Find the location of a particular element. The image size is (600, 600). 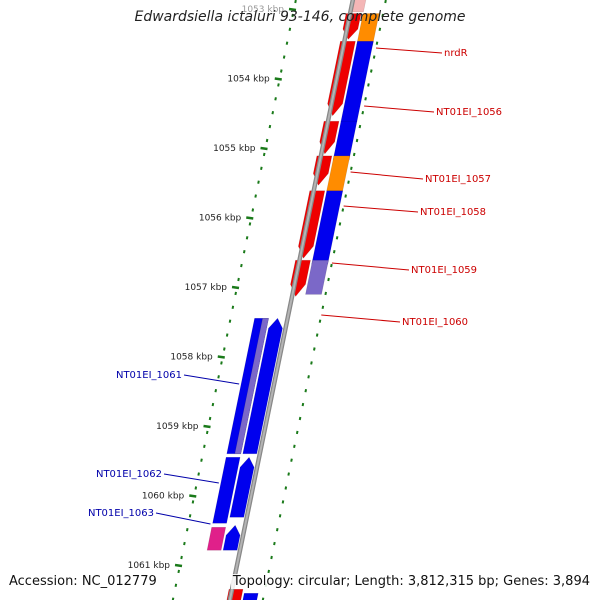

forward-gene-label: NT01EI_1059 is located at coordinates (444, 270).